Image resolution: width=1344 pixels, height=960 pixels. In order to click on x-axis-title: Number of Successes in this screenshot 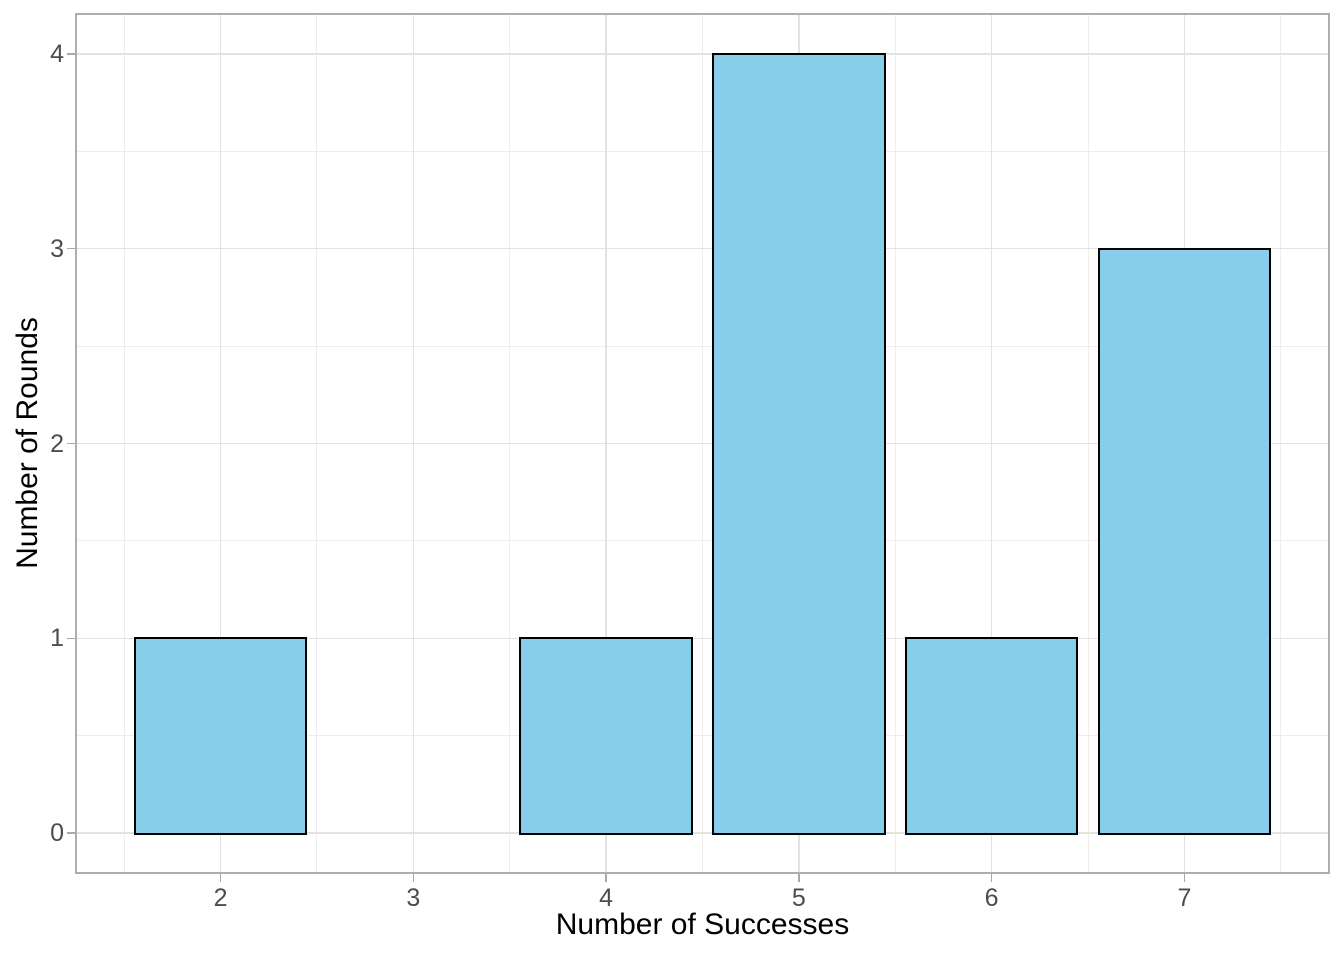, I will do `click(702, 924)`.